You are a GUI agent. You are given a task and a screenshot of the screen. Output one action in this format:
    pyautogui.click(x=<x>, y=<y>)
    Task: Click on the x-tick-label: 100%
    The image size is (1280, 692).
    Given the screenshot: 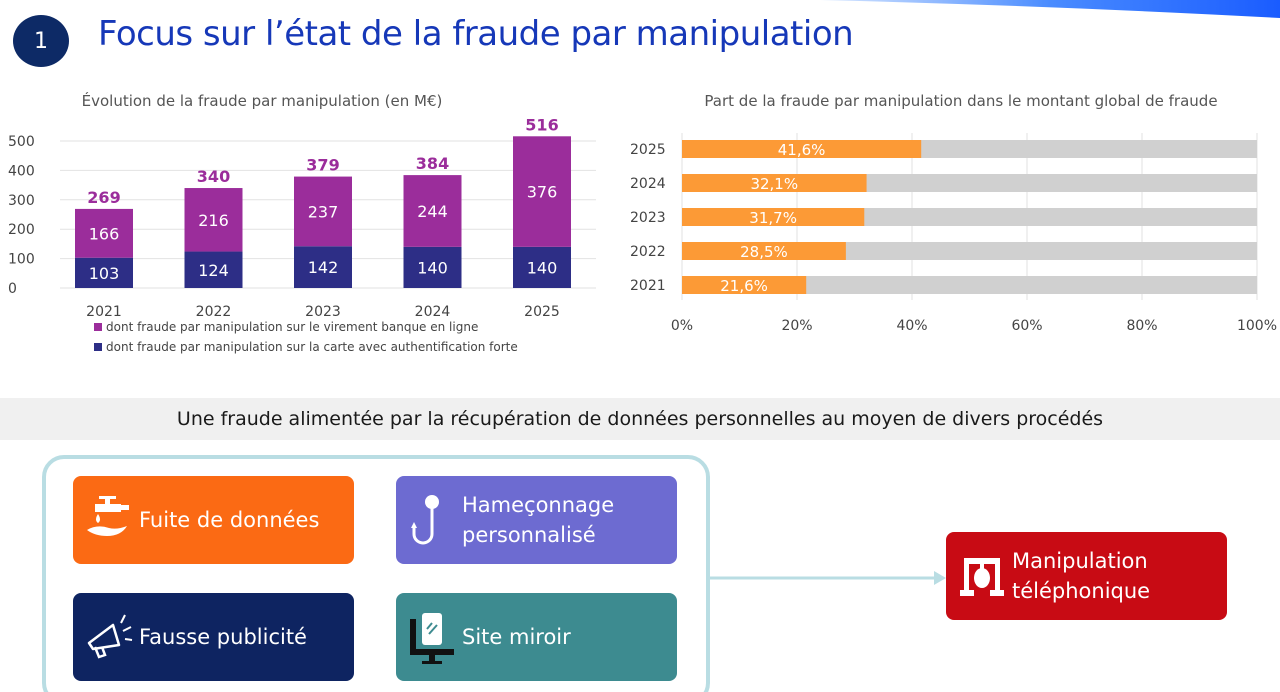 What is the action you would take?
    pyautogui.click(x=1257, y=326)
    